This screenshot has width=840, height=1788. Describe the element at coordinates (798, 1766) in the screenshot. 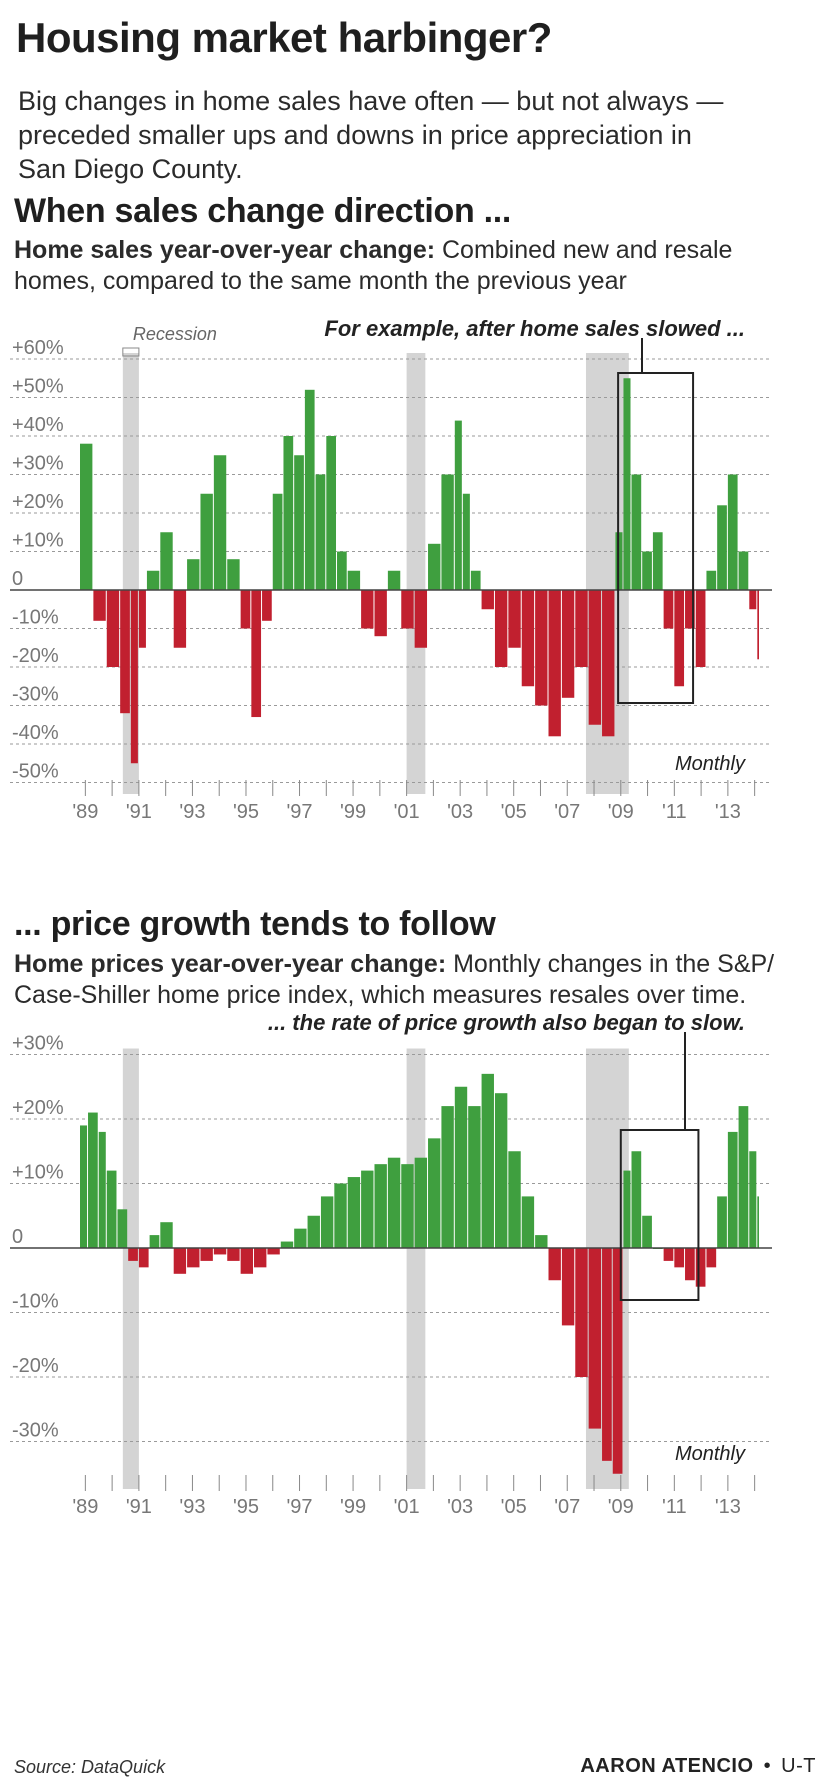

I see `byline-org: U-T` at that location.